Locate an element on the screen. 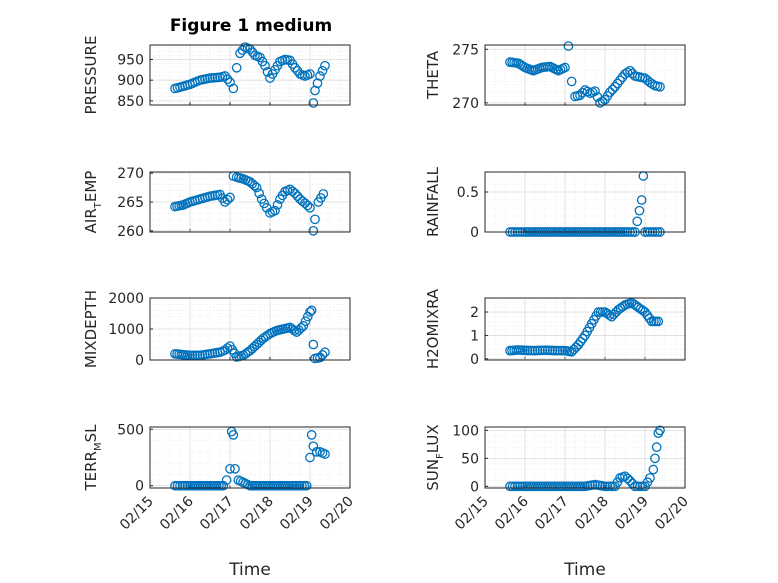  y-axis-label: MIXDEPTH is located at coordinates (91, 329).